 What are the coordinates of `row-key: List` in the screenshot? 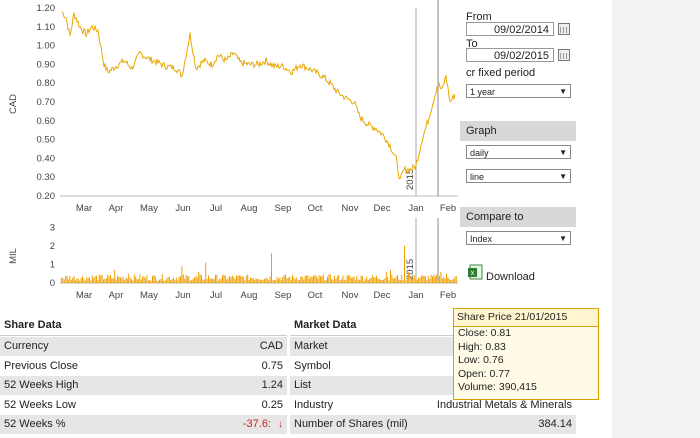 It's located at (303, 385).